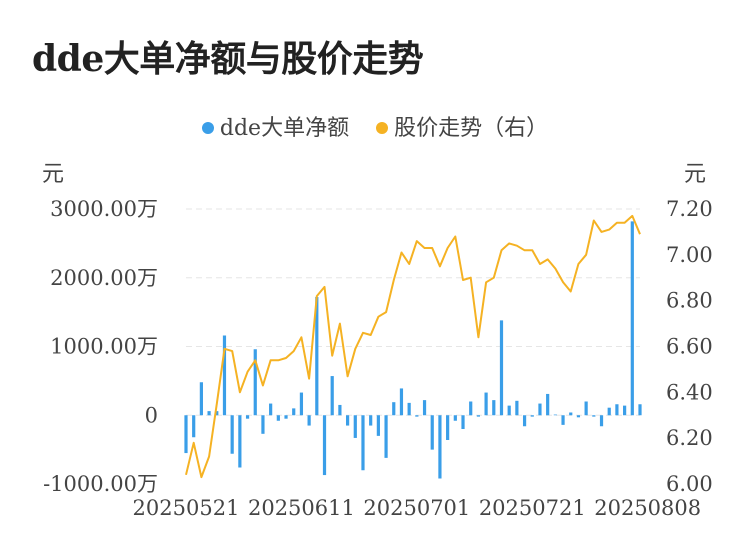 The width and height of the screenshot is (750, 558). Describe the element at coordinates (186, 508) in the screenshot. I see `x-tick-label: 20250521` at that location.